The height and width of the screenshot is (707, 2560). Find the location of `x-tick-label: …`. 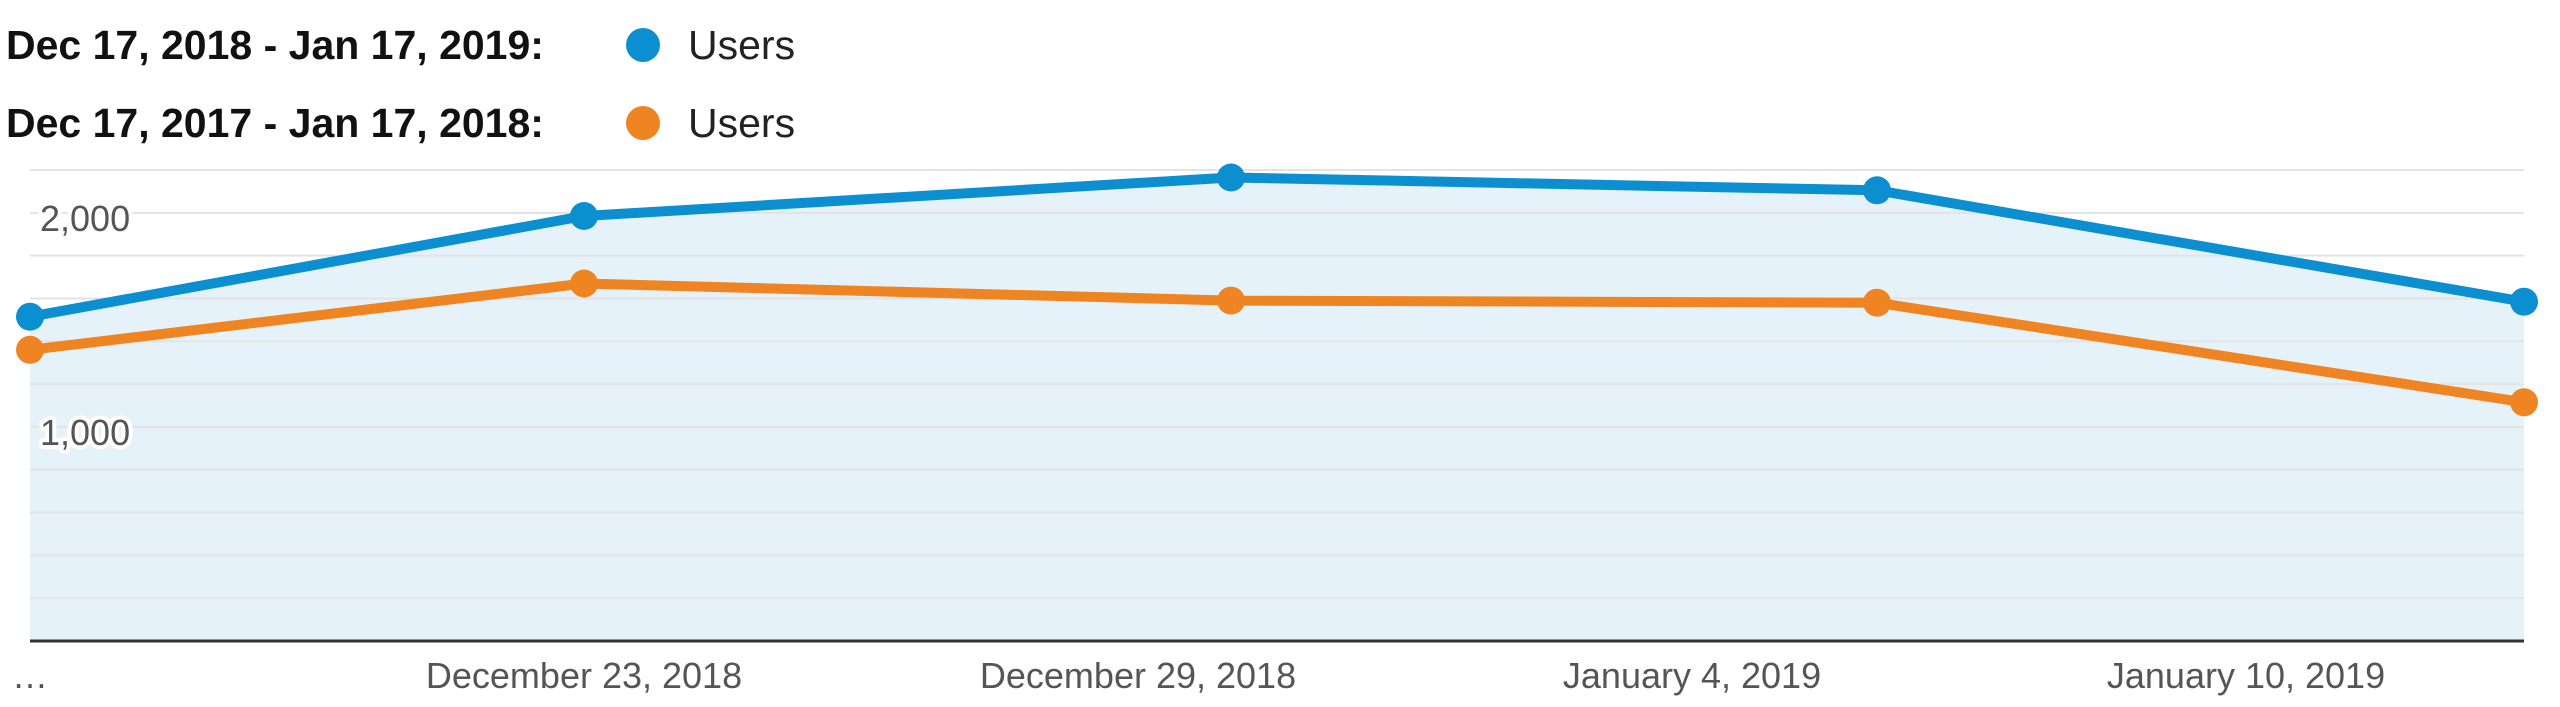

x-tick-label: … is located at coordinates (30, 675).